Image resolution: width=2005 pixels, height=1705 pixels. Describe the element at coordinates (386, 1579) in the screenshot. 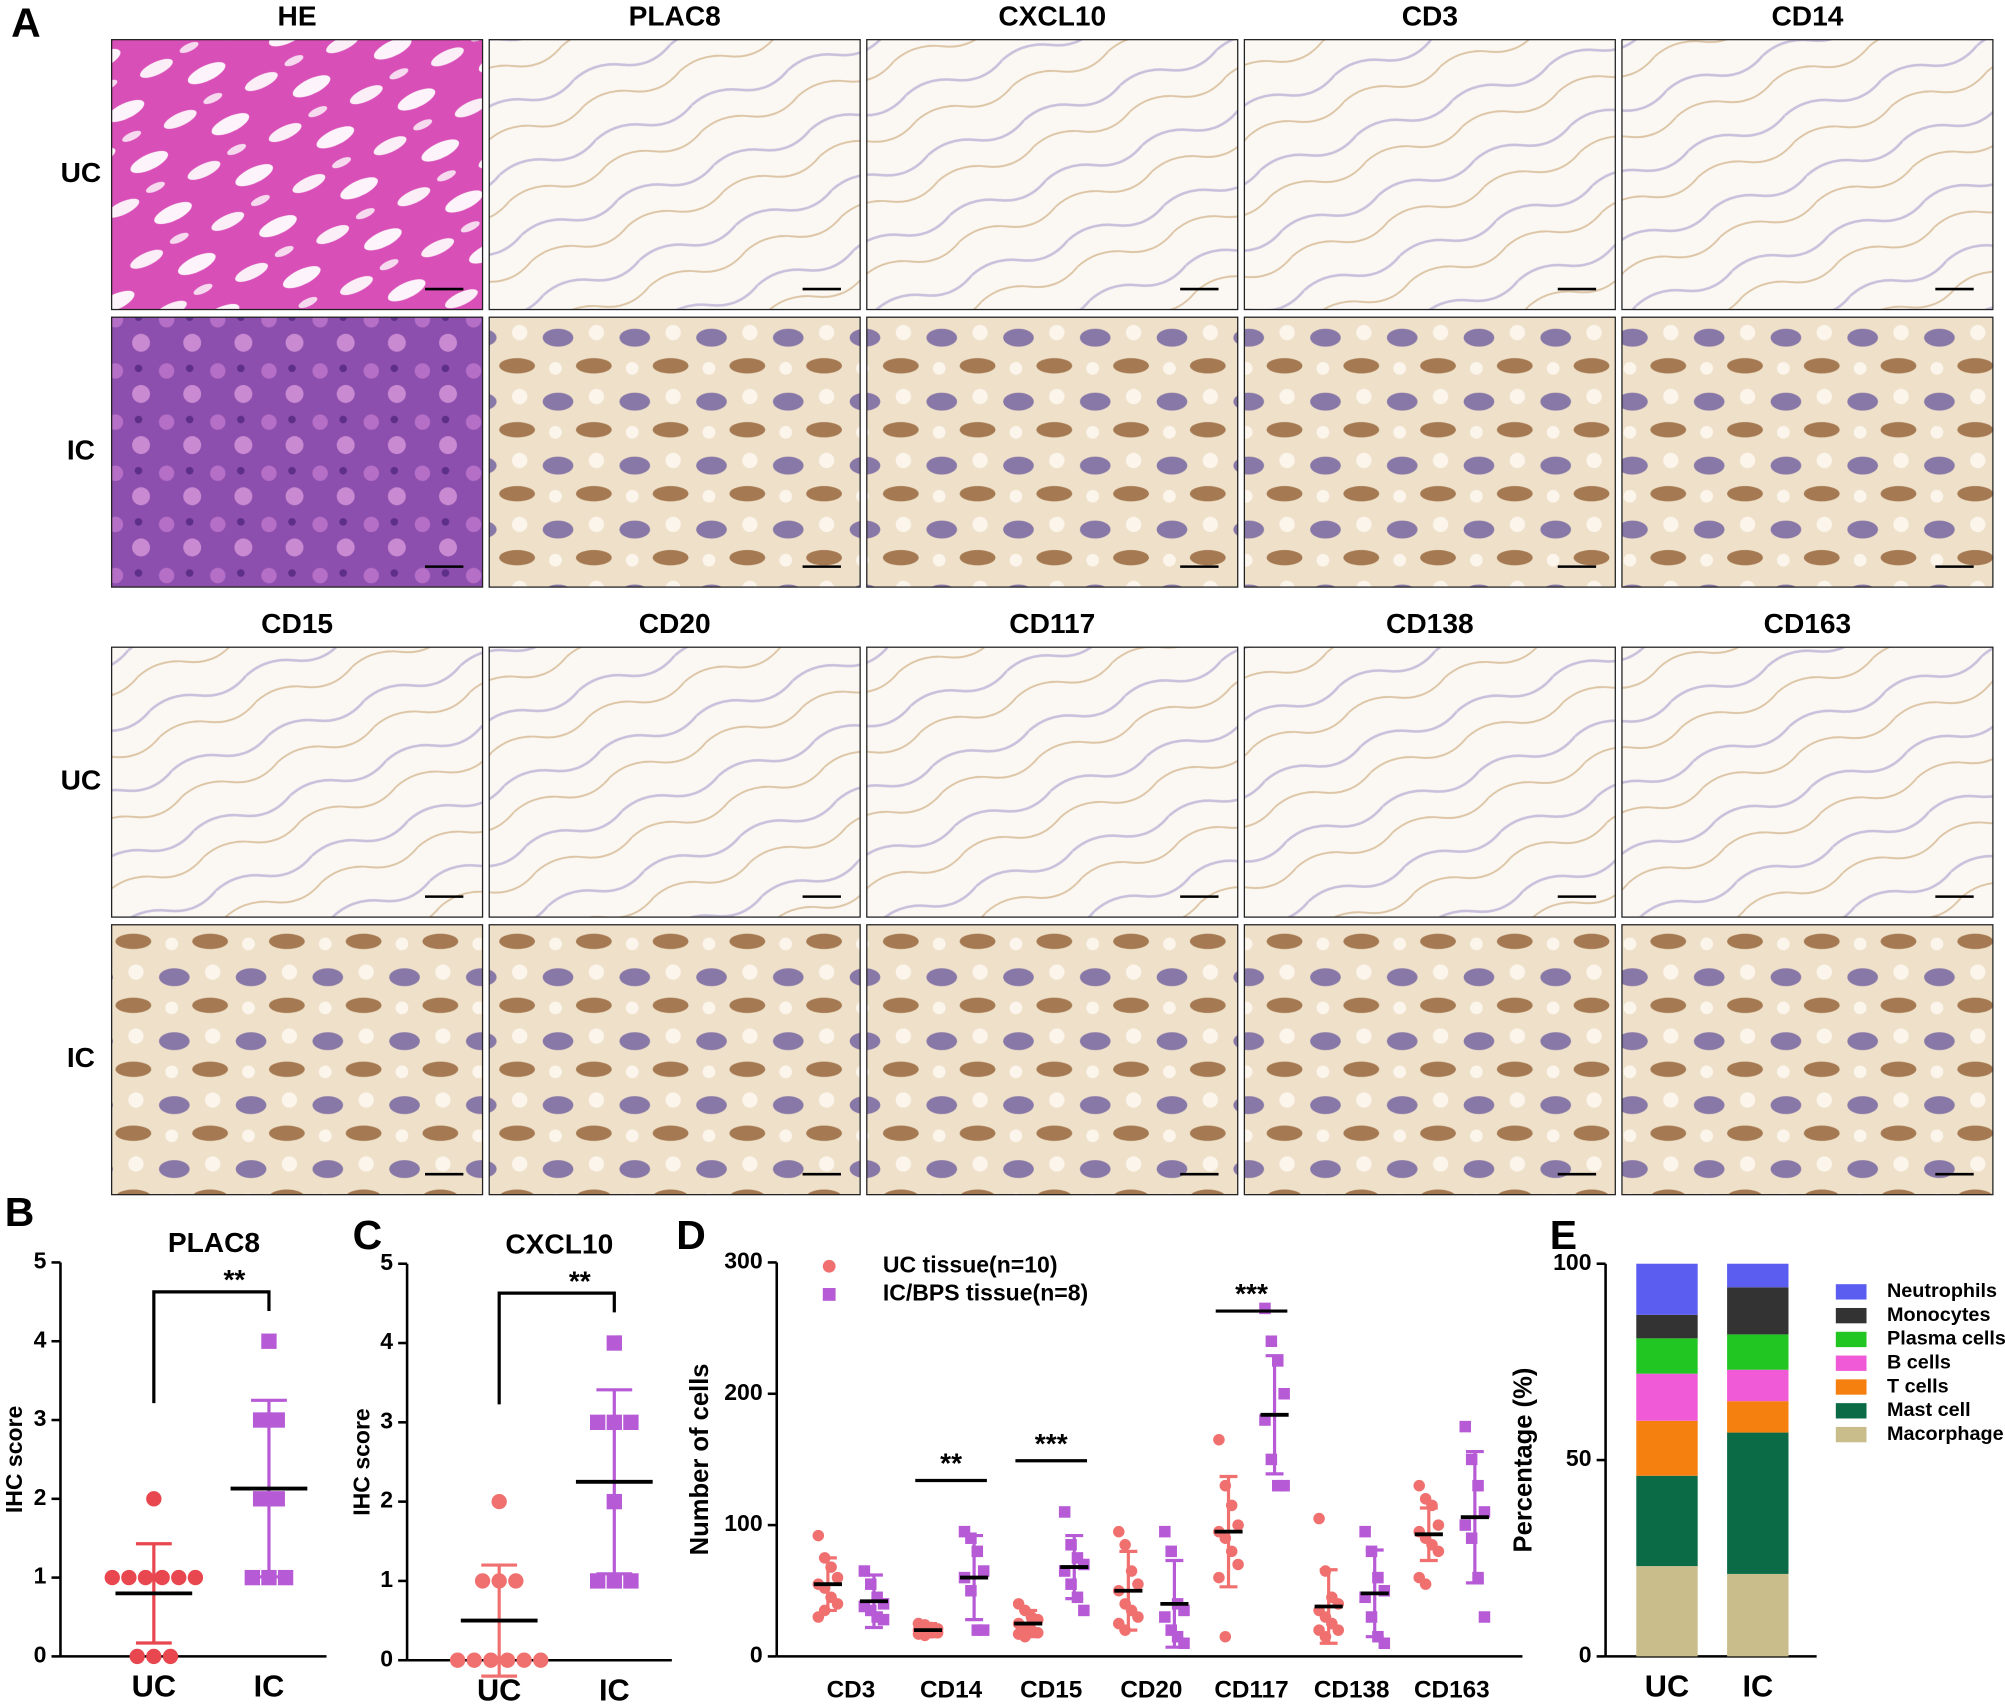

I see `y-tick-label: 1` at that location.